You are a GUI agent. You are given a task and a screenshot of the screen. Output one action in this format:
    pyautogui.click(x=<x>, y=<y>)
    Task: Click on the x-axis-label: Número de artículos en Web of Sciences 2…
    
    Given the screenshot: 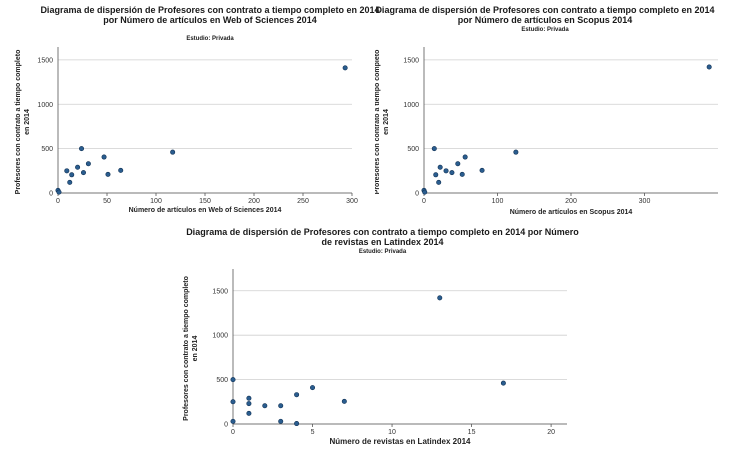 What is the action you would take?
    pyautogui.click(x=205, y=210)
    